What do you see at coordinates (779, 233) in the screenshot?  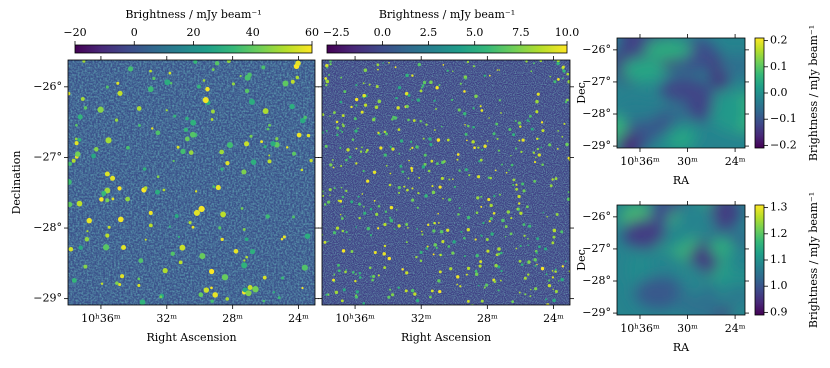 I see `colorbar-tick-label: 1.2` at bounding box center [779, 233].